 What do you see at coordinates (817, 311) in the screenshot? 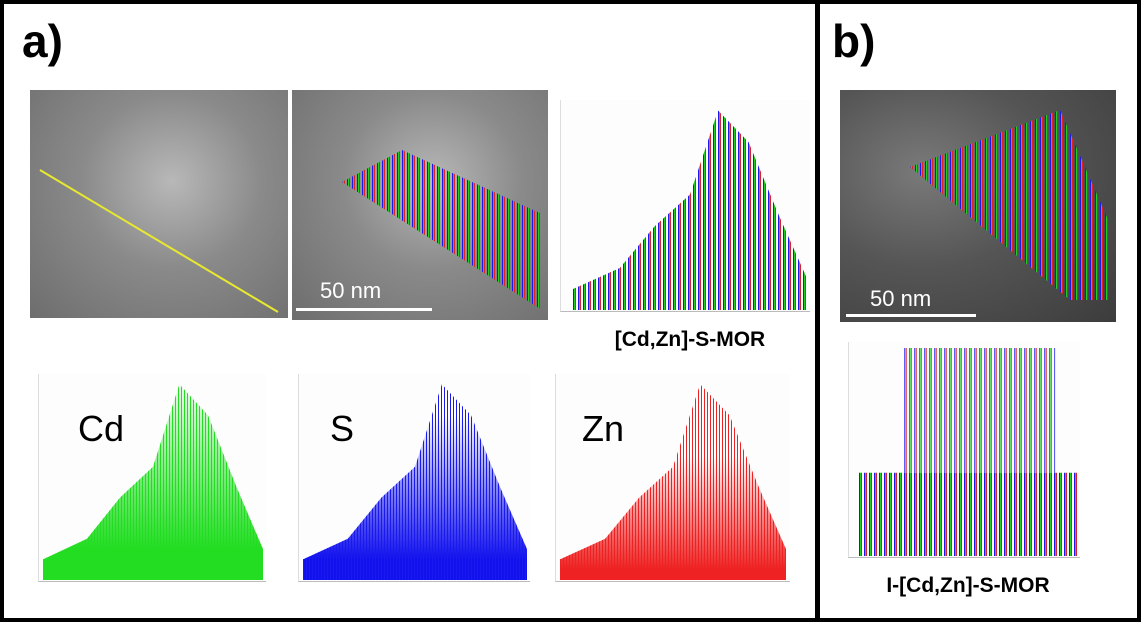
I see `panel-divider` at bounding box center [817, 311].